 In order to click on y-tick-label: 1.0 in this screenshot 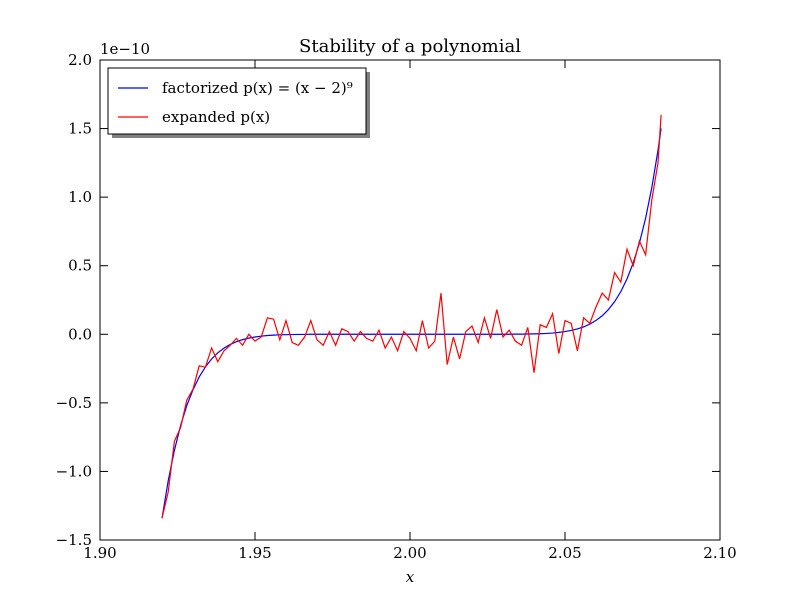, I will do `click(80, 197)`.